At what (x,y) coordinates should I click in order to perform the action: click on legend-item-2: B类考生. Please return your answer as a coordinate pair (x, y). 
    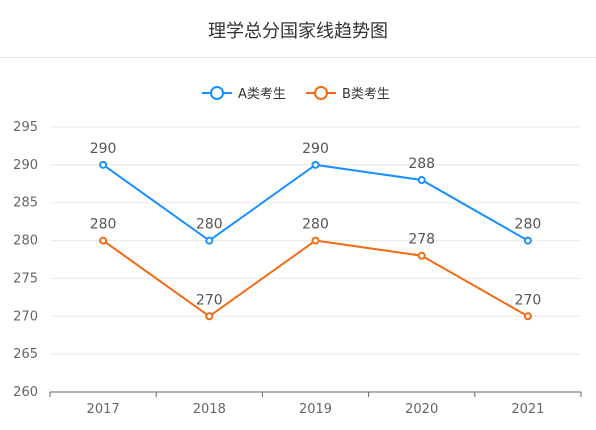
    Looking at the image, I should click on (348, 94).